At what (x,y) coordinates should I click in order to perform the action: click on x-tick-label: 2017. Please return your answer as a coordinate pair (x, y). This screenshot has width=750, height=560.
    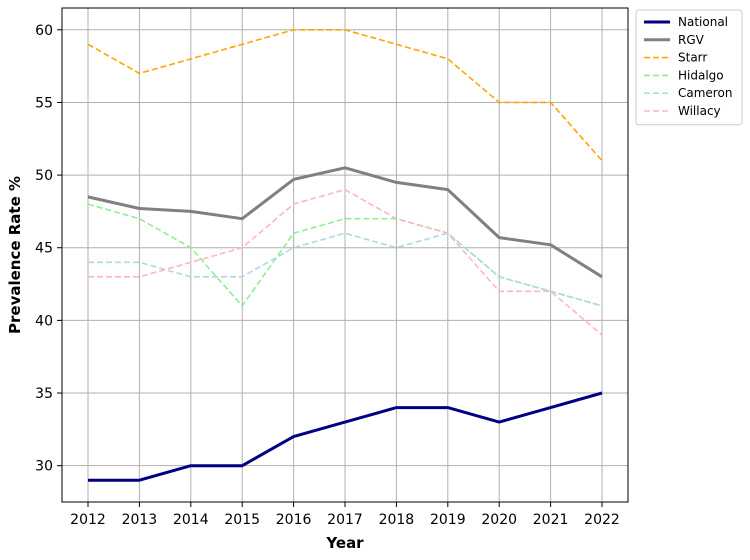
    Looking at the image, I should click on (345, 520).